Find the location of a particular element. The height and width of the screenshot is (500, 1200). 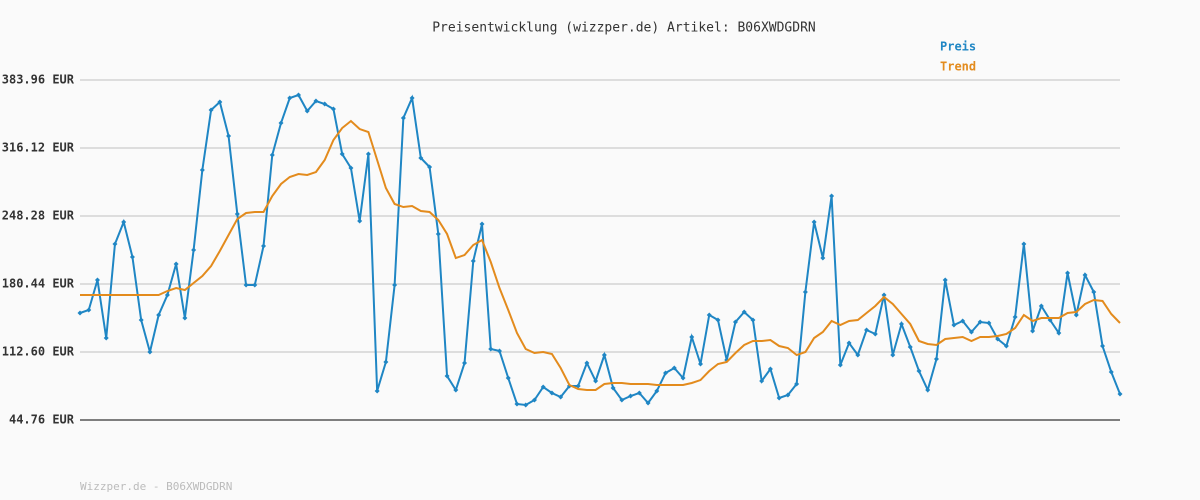

y-tick-label: 112.60 EUR is located at coordinates (38, 352).